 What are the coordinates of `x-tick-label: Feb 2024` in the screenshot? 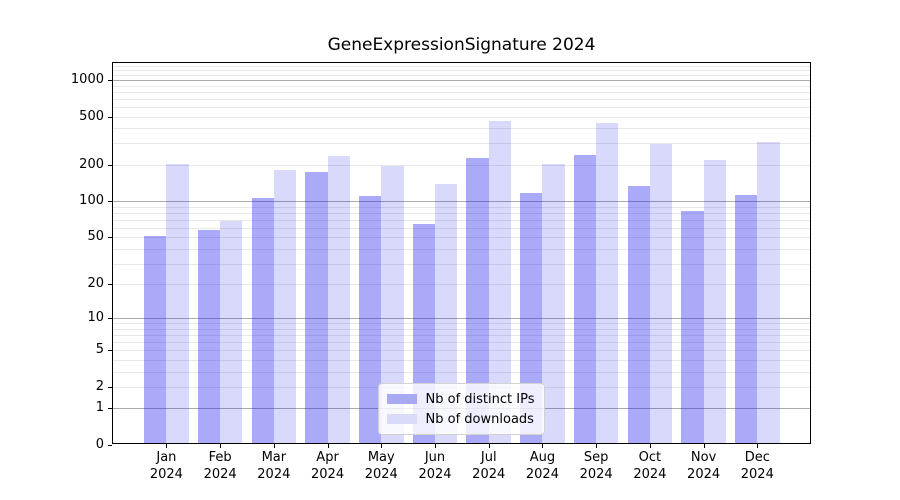 It's located at (220, 466).